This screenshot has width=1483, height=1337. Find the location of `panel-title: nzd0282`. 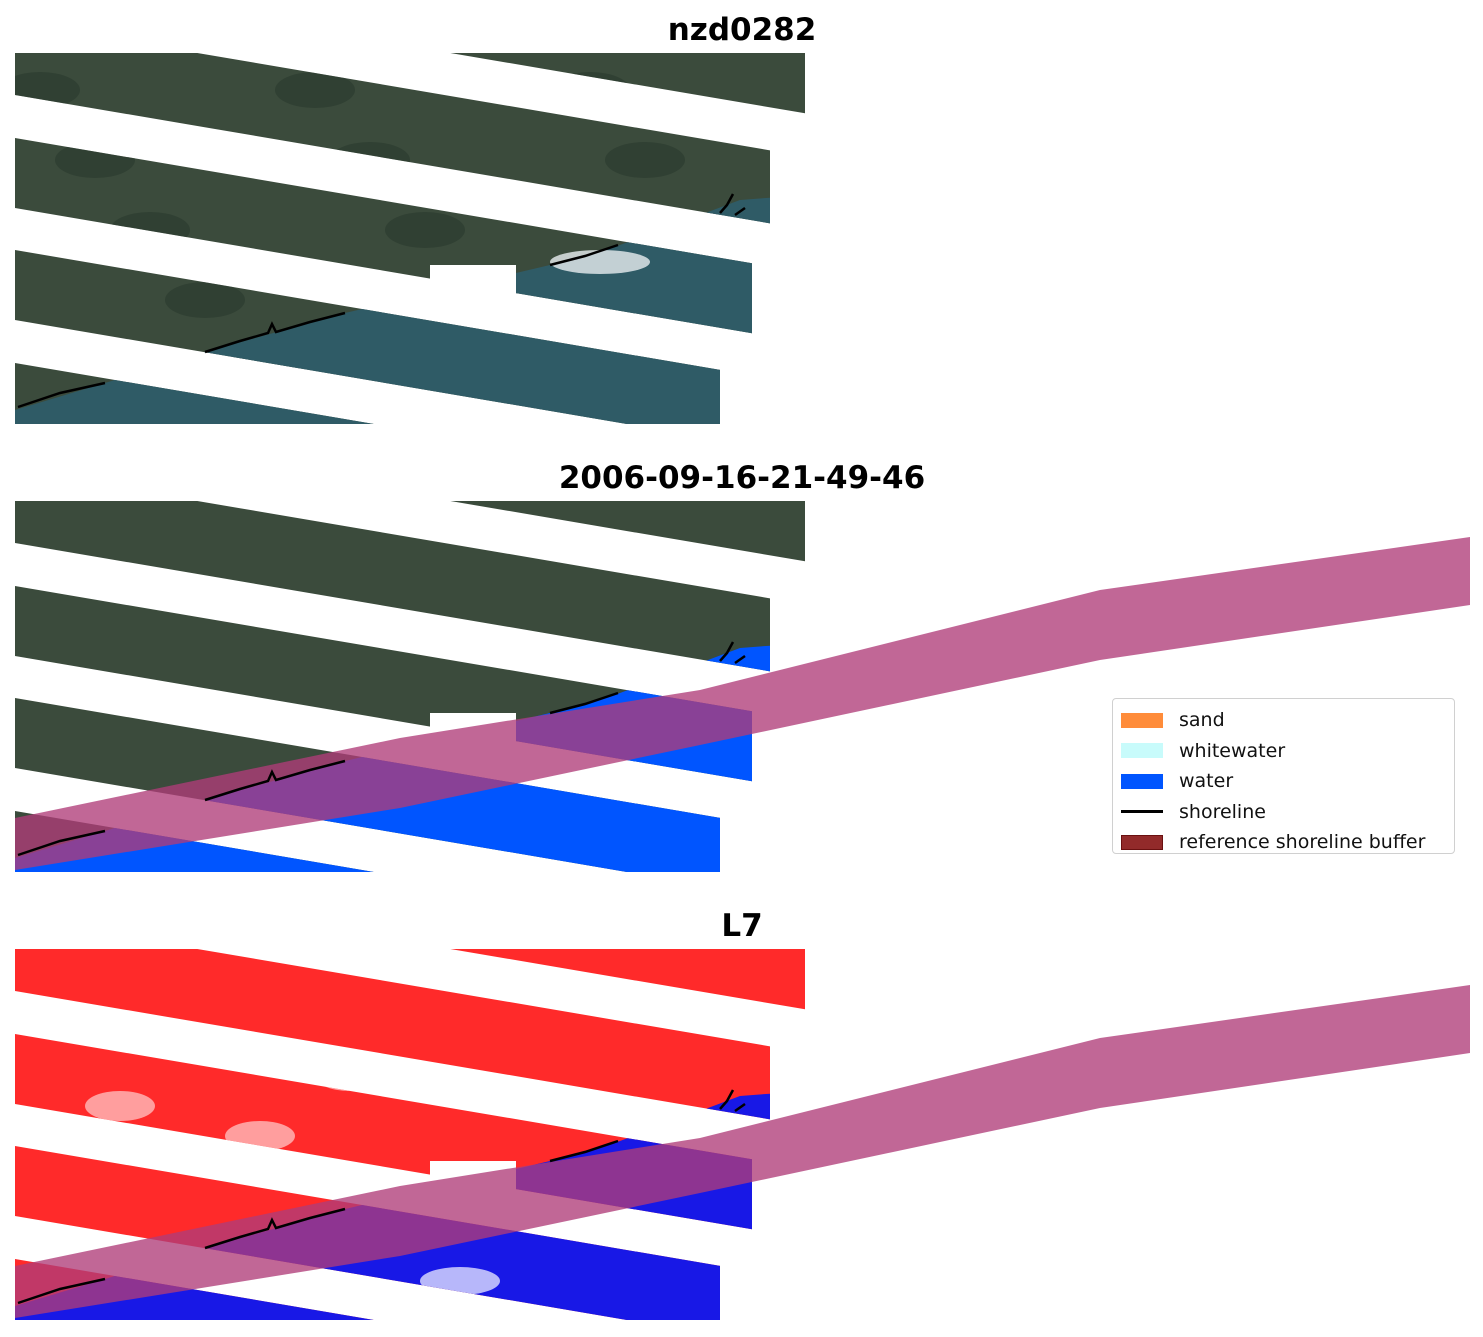

panel-title: nzd0282 is located at coordinates (742, 30).